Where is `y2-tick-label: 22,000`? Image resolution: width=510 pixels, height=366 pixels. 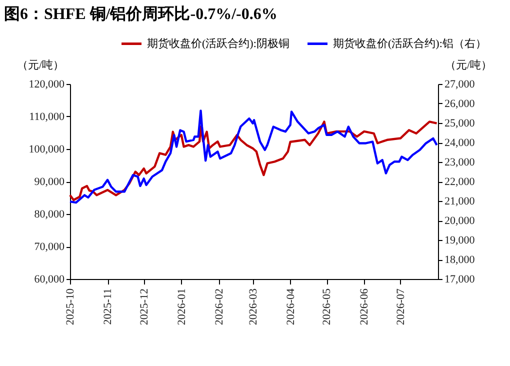 y2-tick-label: 22,000 is located at coordinates (460, 182).